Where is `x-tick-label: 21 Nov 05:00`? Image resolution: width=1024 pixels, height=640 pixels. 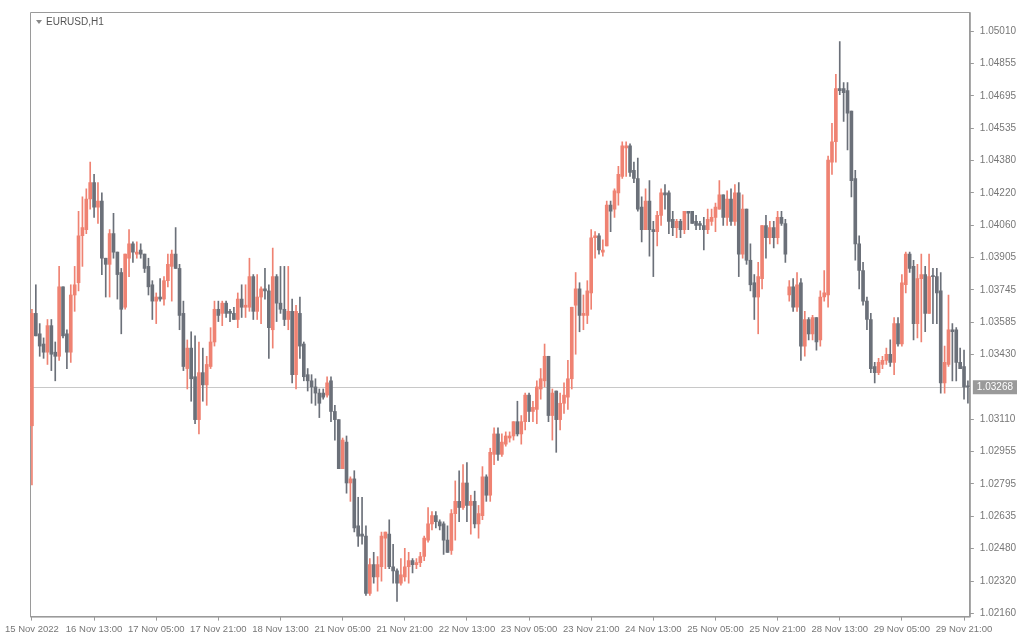
x-tick-label: 21 Nov 05:00 is located at coordinates (342, 628).